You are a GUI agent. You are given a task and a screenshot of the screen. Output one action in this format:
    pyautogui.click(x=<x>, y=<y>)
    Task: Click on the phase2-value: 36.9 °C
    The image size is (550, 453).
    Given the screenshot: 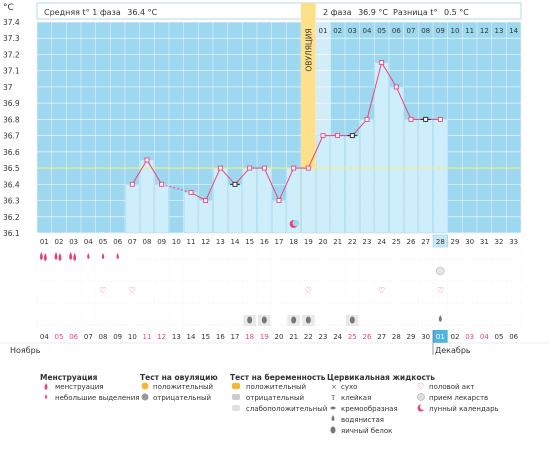 What is the action you would take?
    pyautogui.click(x=373, y=12)
    